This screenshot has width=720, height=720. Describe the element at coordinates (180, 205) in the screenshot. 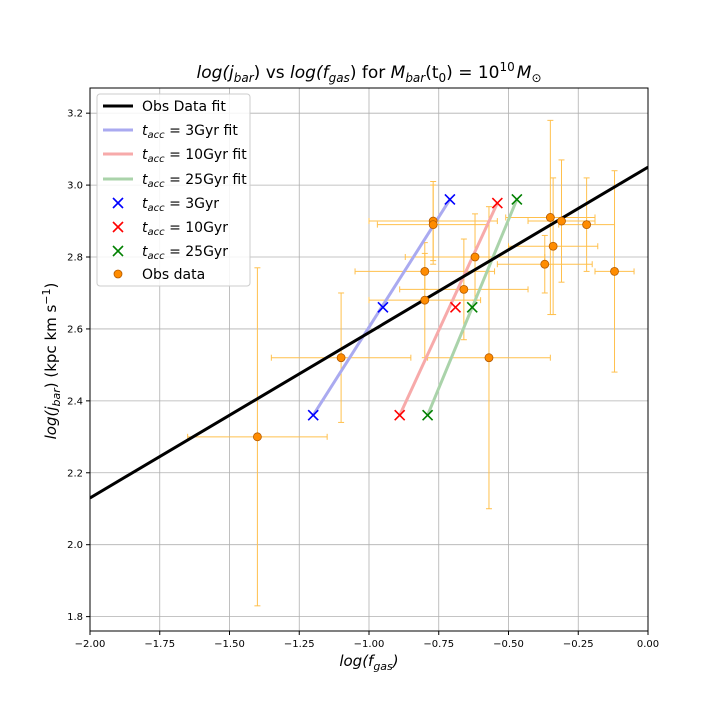

I see `legend-label: tacc = 3Gyr` at that location.